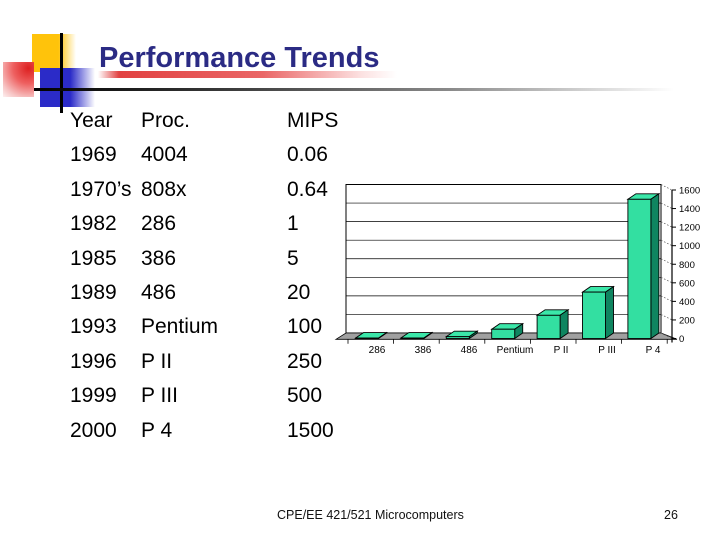  What do you see at coordinates (18, 79) in the screenshot?
I see `logo-red-square` at bounding box center [18, 79].